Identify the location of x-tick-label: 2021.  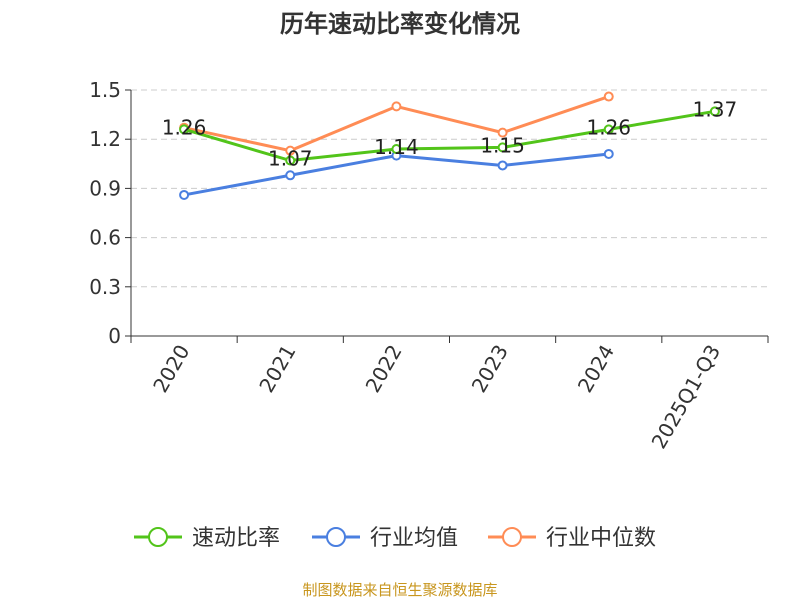
(277, 369).